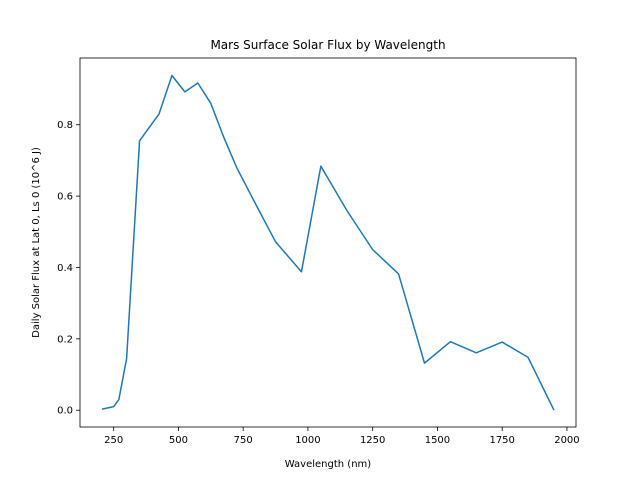 This screenshot has width=640, height=480. What do you see at coordinates (501, 440) in the screenshot?
I see `x-tick-label-1750: 1750` at bounding box center [501, 440].